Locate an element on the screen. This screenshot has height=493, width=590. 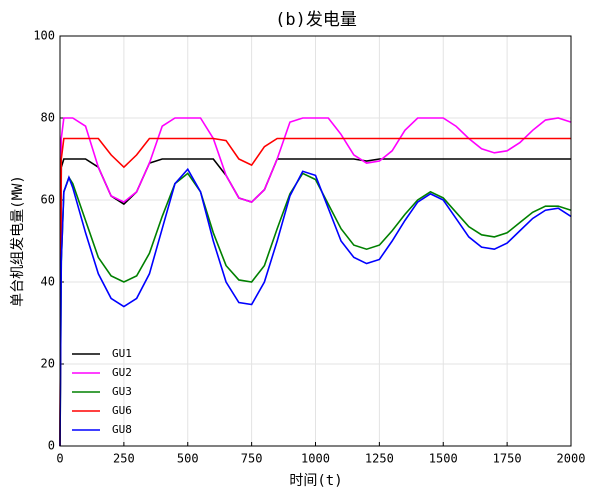
y-tick-label: 0 is located at coordinates (51, 446).